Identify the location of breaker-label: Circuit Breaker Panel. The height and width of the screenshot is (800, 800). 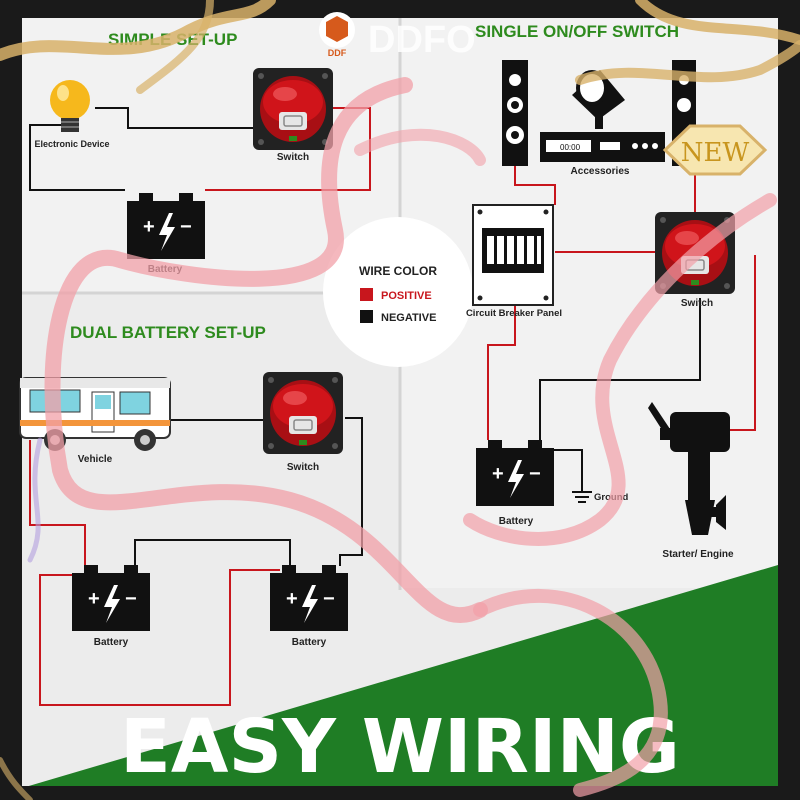
(514, 313).